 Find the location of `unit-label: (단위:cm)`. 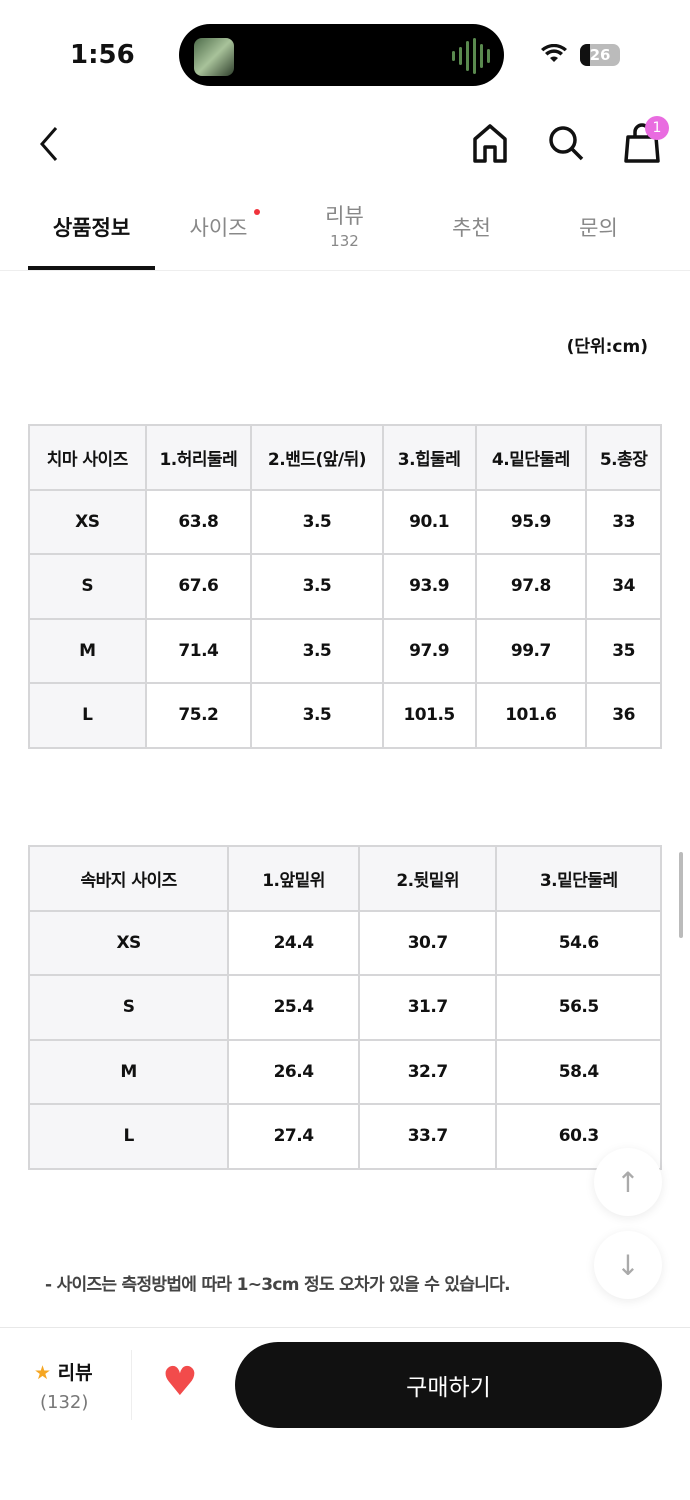

unit-label: (단위:cm) is located at coordinates (607, 347).